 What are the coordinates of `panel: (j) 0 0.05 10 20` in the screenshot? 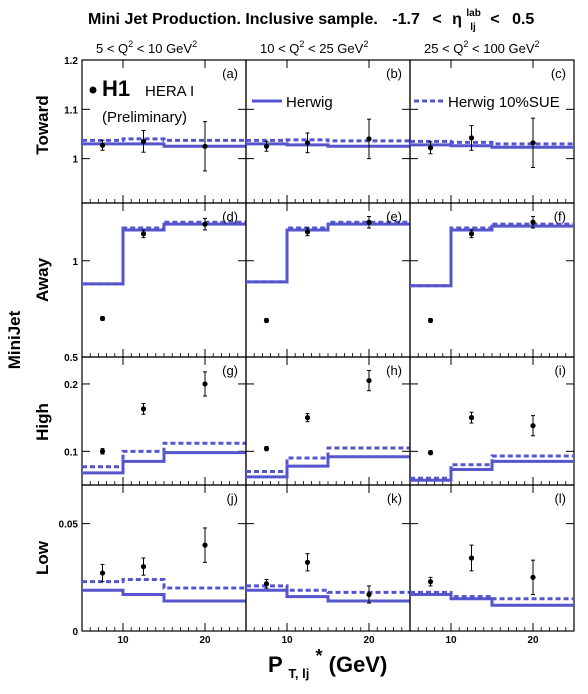 It's located at (153, 565).